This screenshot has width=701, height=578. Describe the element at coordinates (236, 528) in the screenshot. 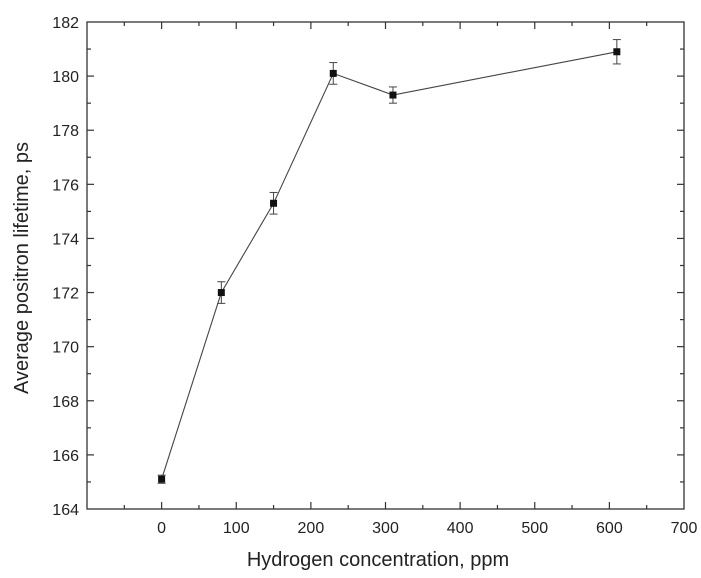

I see `x-tick-label: 100` at that location.